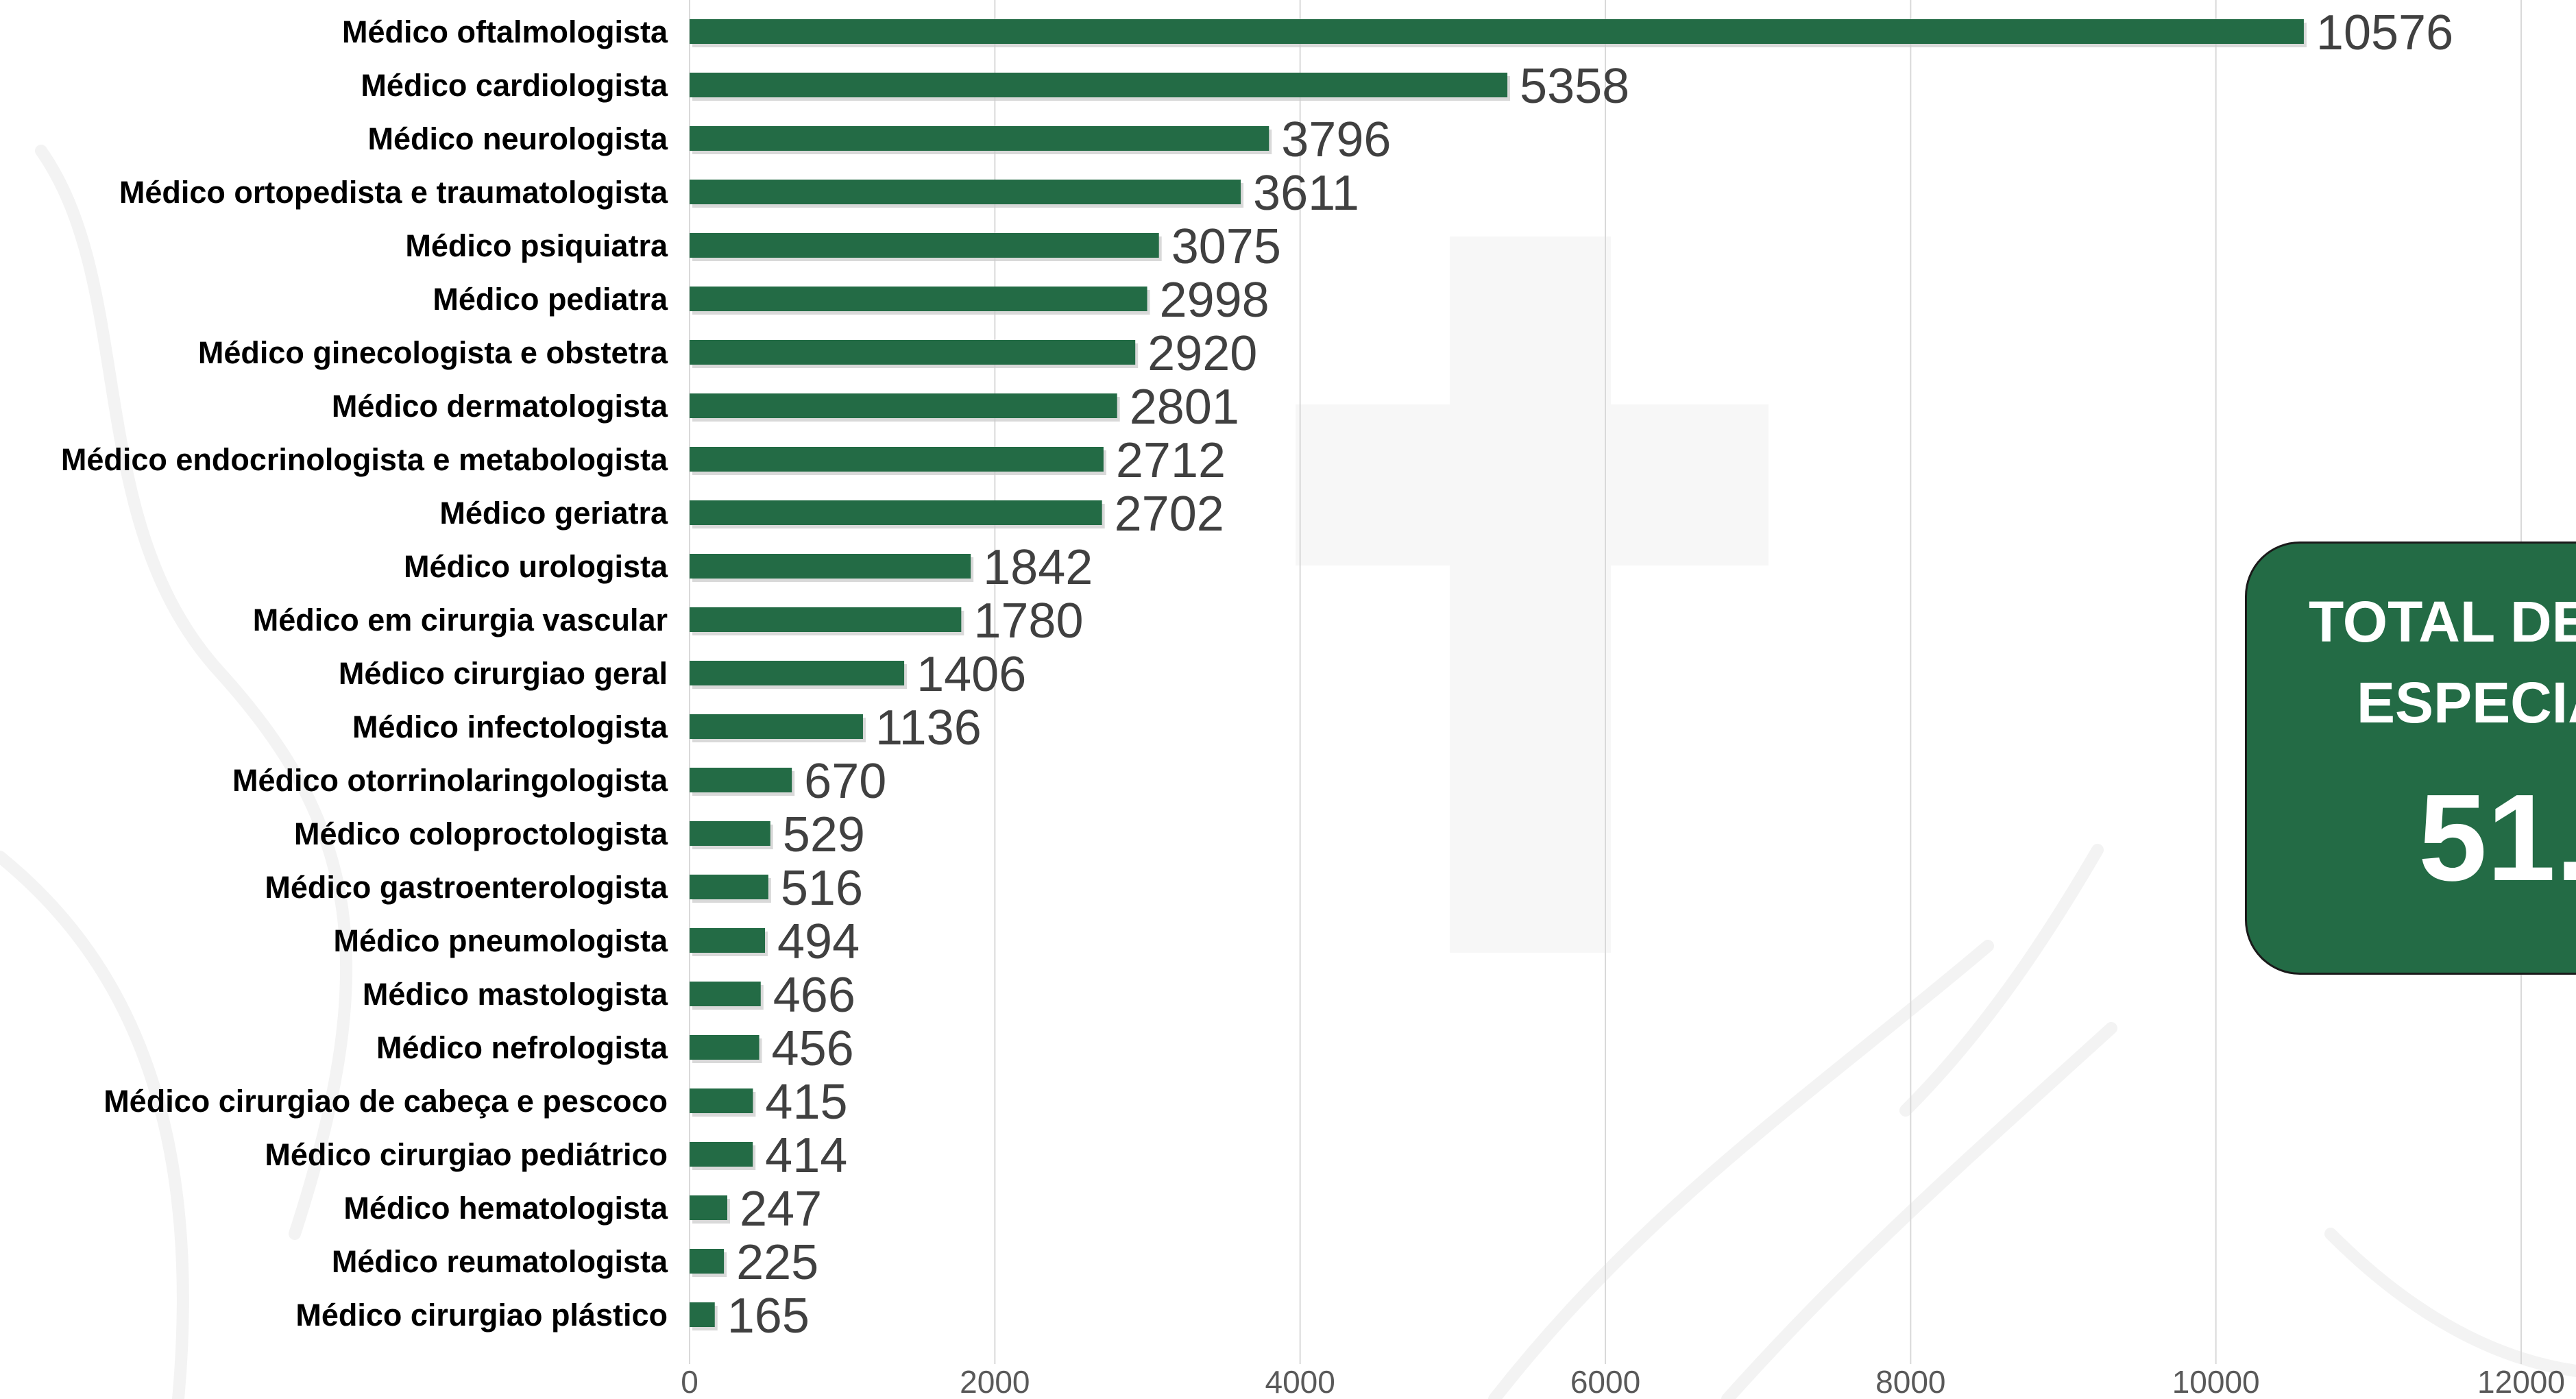  Describe the element at coordinates (928, 728) in the screenshot. I see `value-label: 1136` at that location.